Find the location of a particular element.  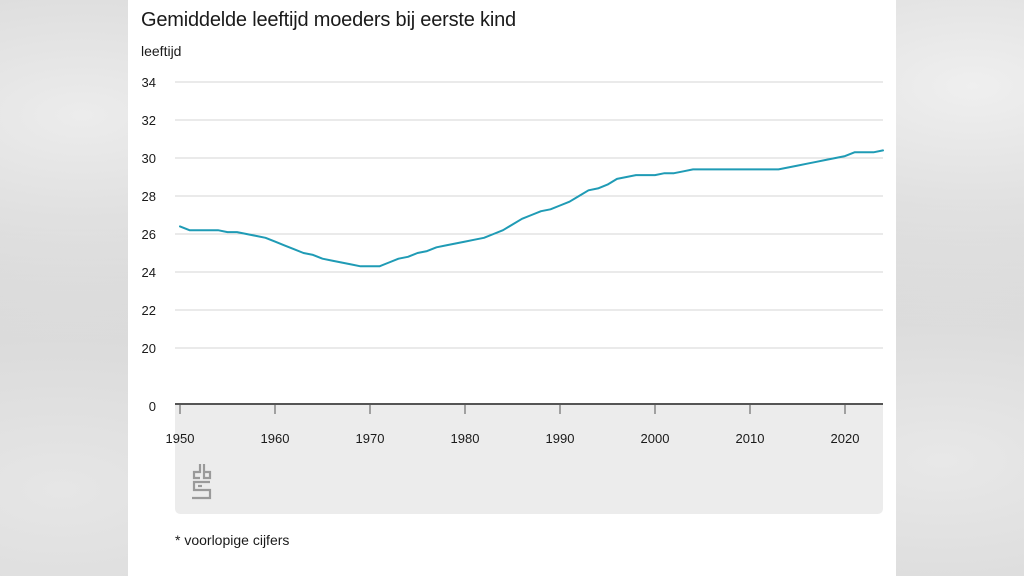

y-axis-label: leeftijd is located at coordinates (161, 51).